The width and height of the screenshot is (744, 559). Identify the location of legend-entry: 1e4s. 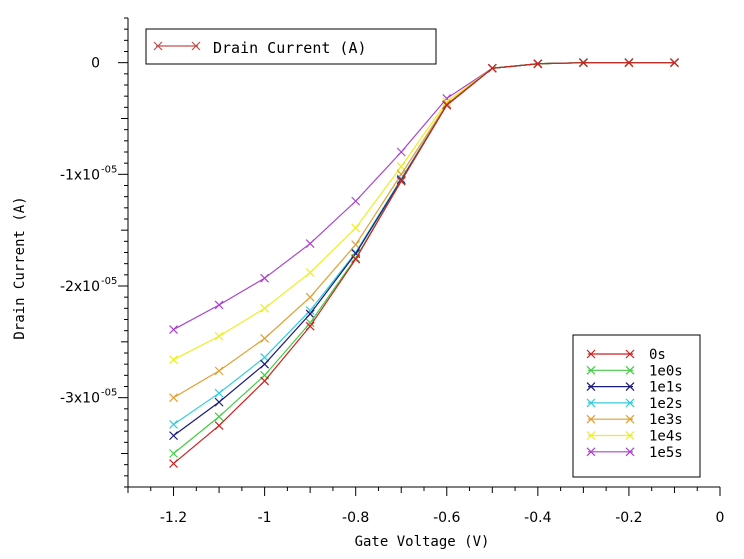
(634, 437).